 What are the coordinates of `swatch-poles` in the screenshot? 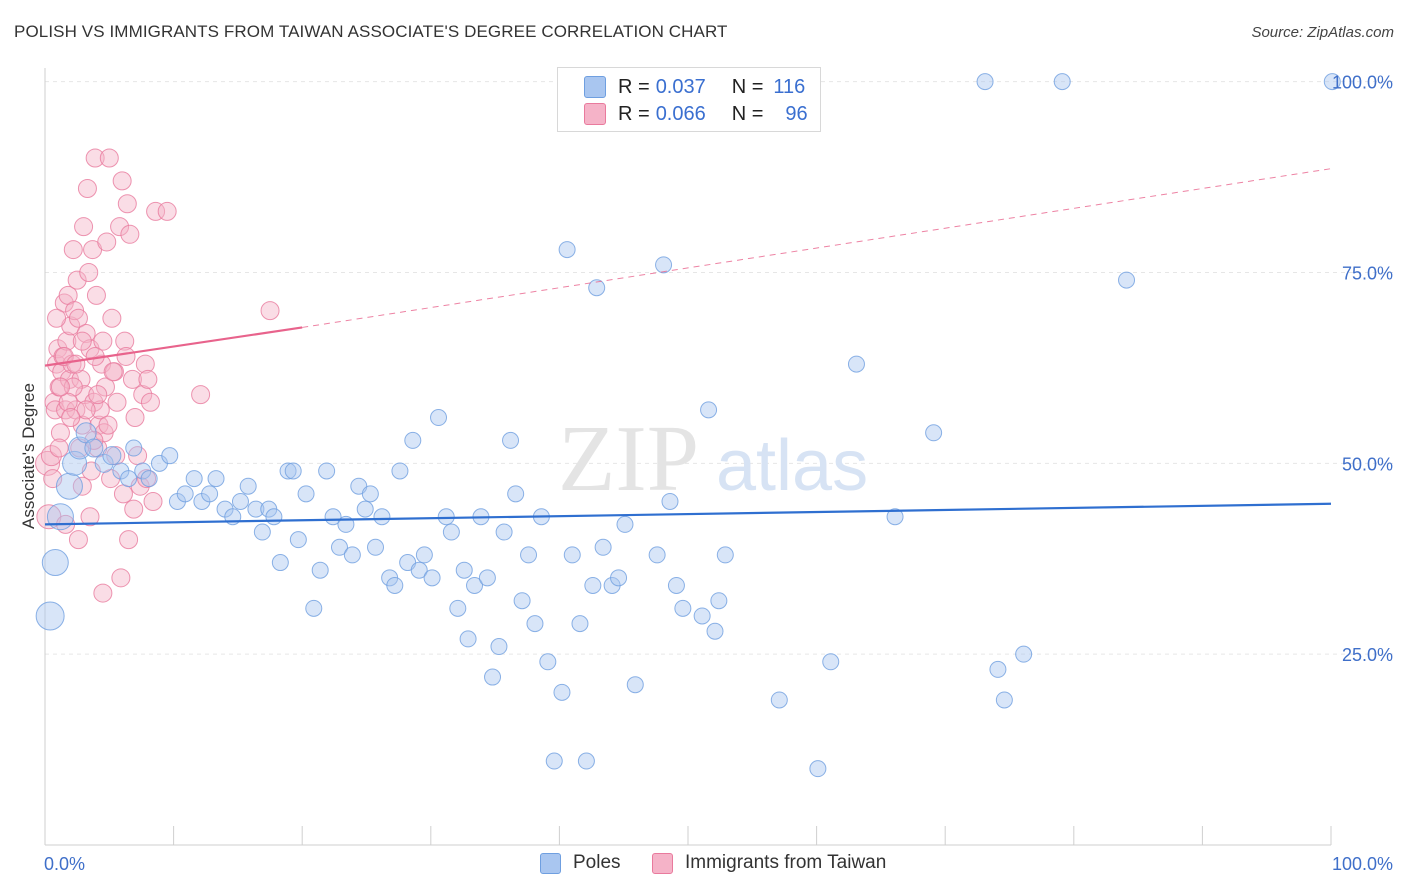 It's located at (595, 87).